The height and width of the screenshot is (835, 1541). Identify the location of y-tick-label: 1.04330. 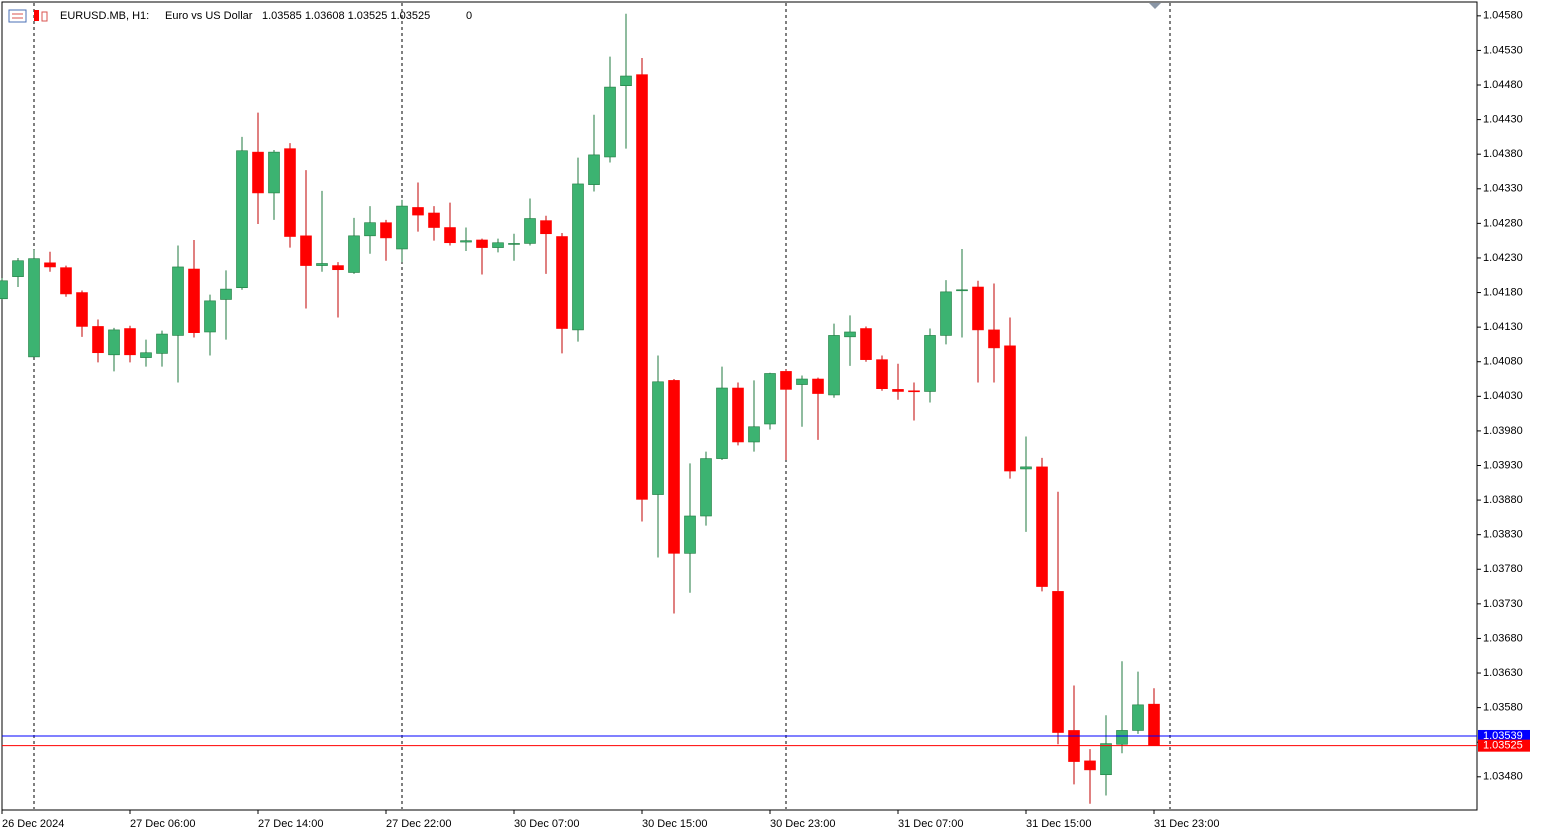
(1503, 189).